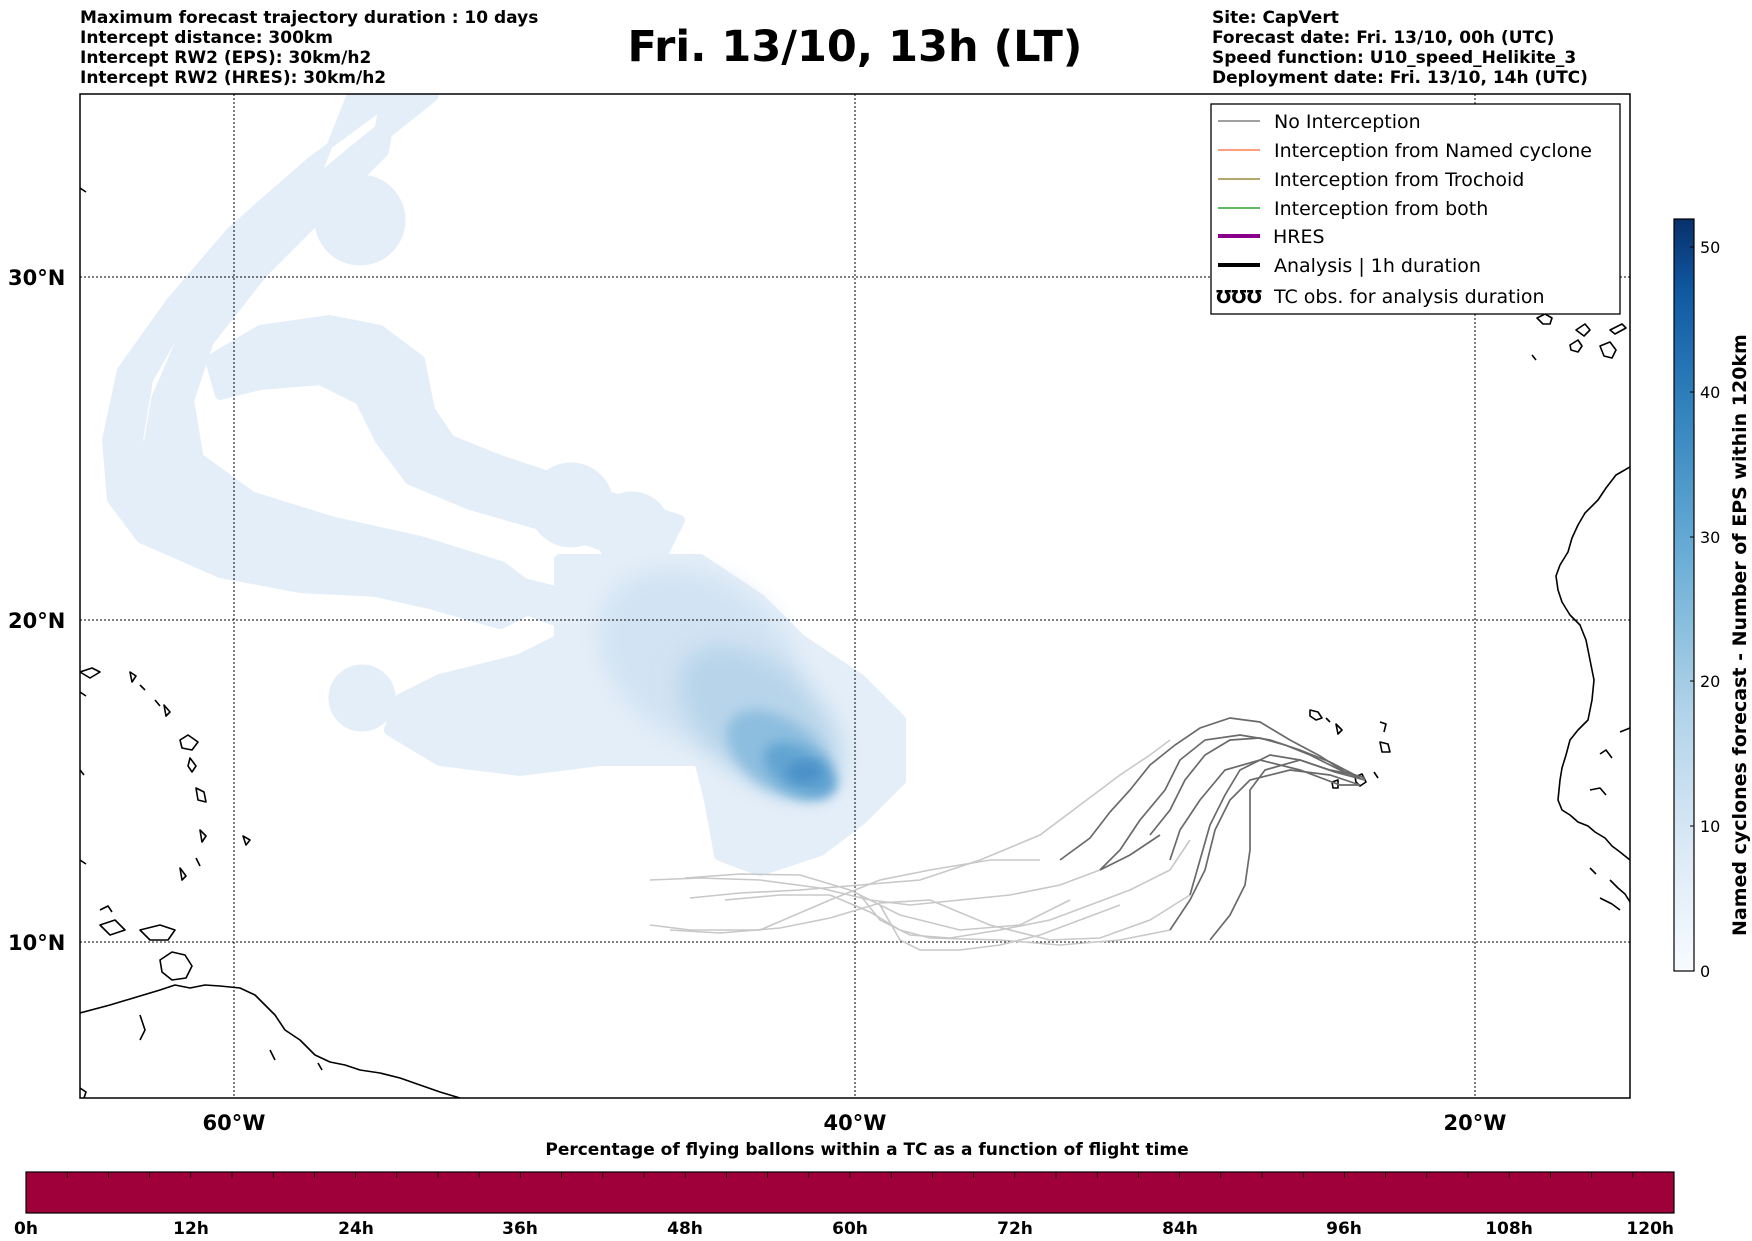 The width and height of the screenshot is (1752, 1241). Describe the element at coordinates (1400, 78) in the screenshot. I see `info-line: Deployment date: Fri. 13/10, 14h (UTC)` at that location.